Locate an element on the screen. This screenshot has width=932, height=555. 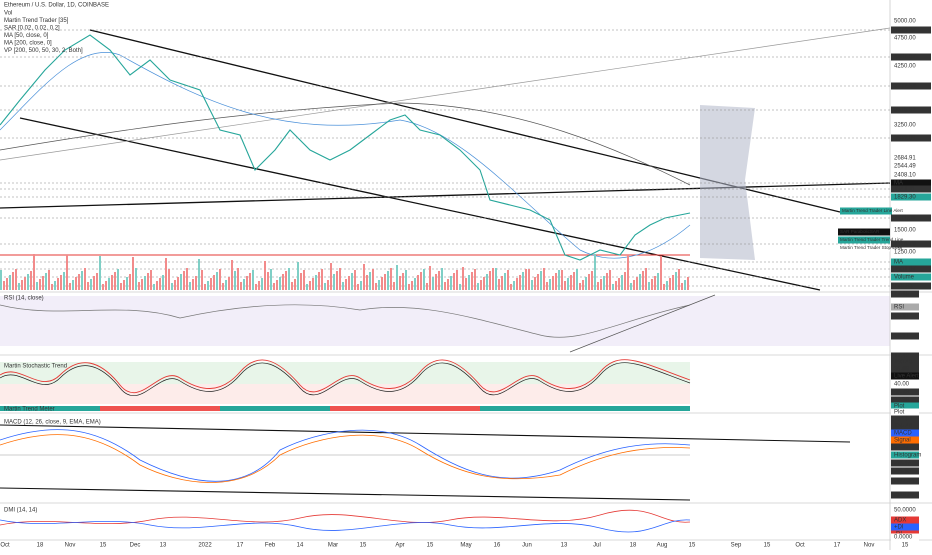
time-label: 15 is located at coordinates (103, 546).